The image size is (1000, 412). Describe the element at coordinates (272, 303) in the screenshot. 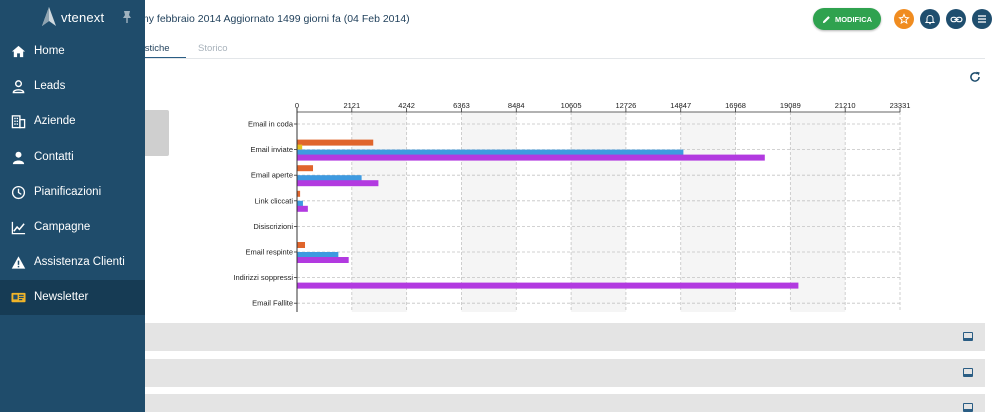

I see `category-label: Email Fallite` at that location.